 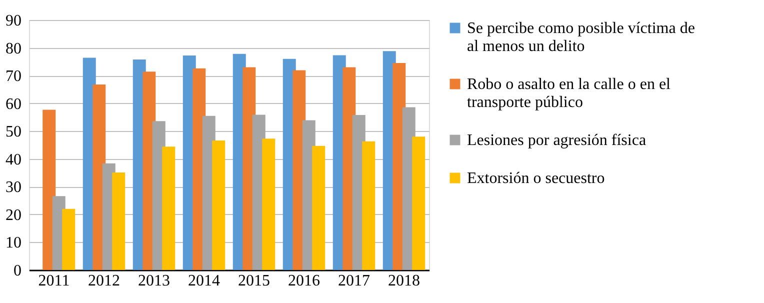 What do you see at coordinates (14, 159) in the screenshot?
I see `y-tick-label: 40` at bounding box center [14, 159].